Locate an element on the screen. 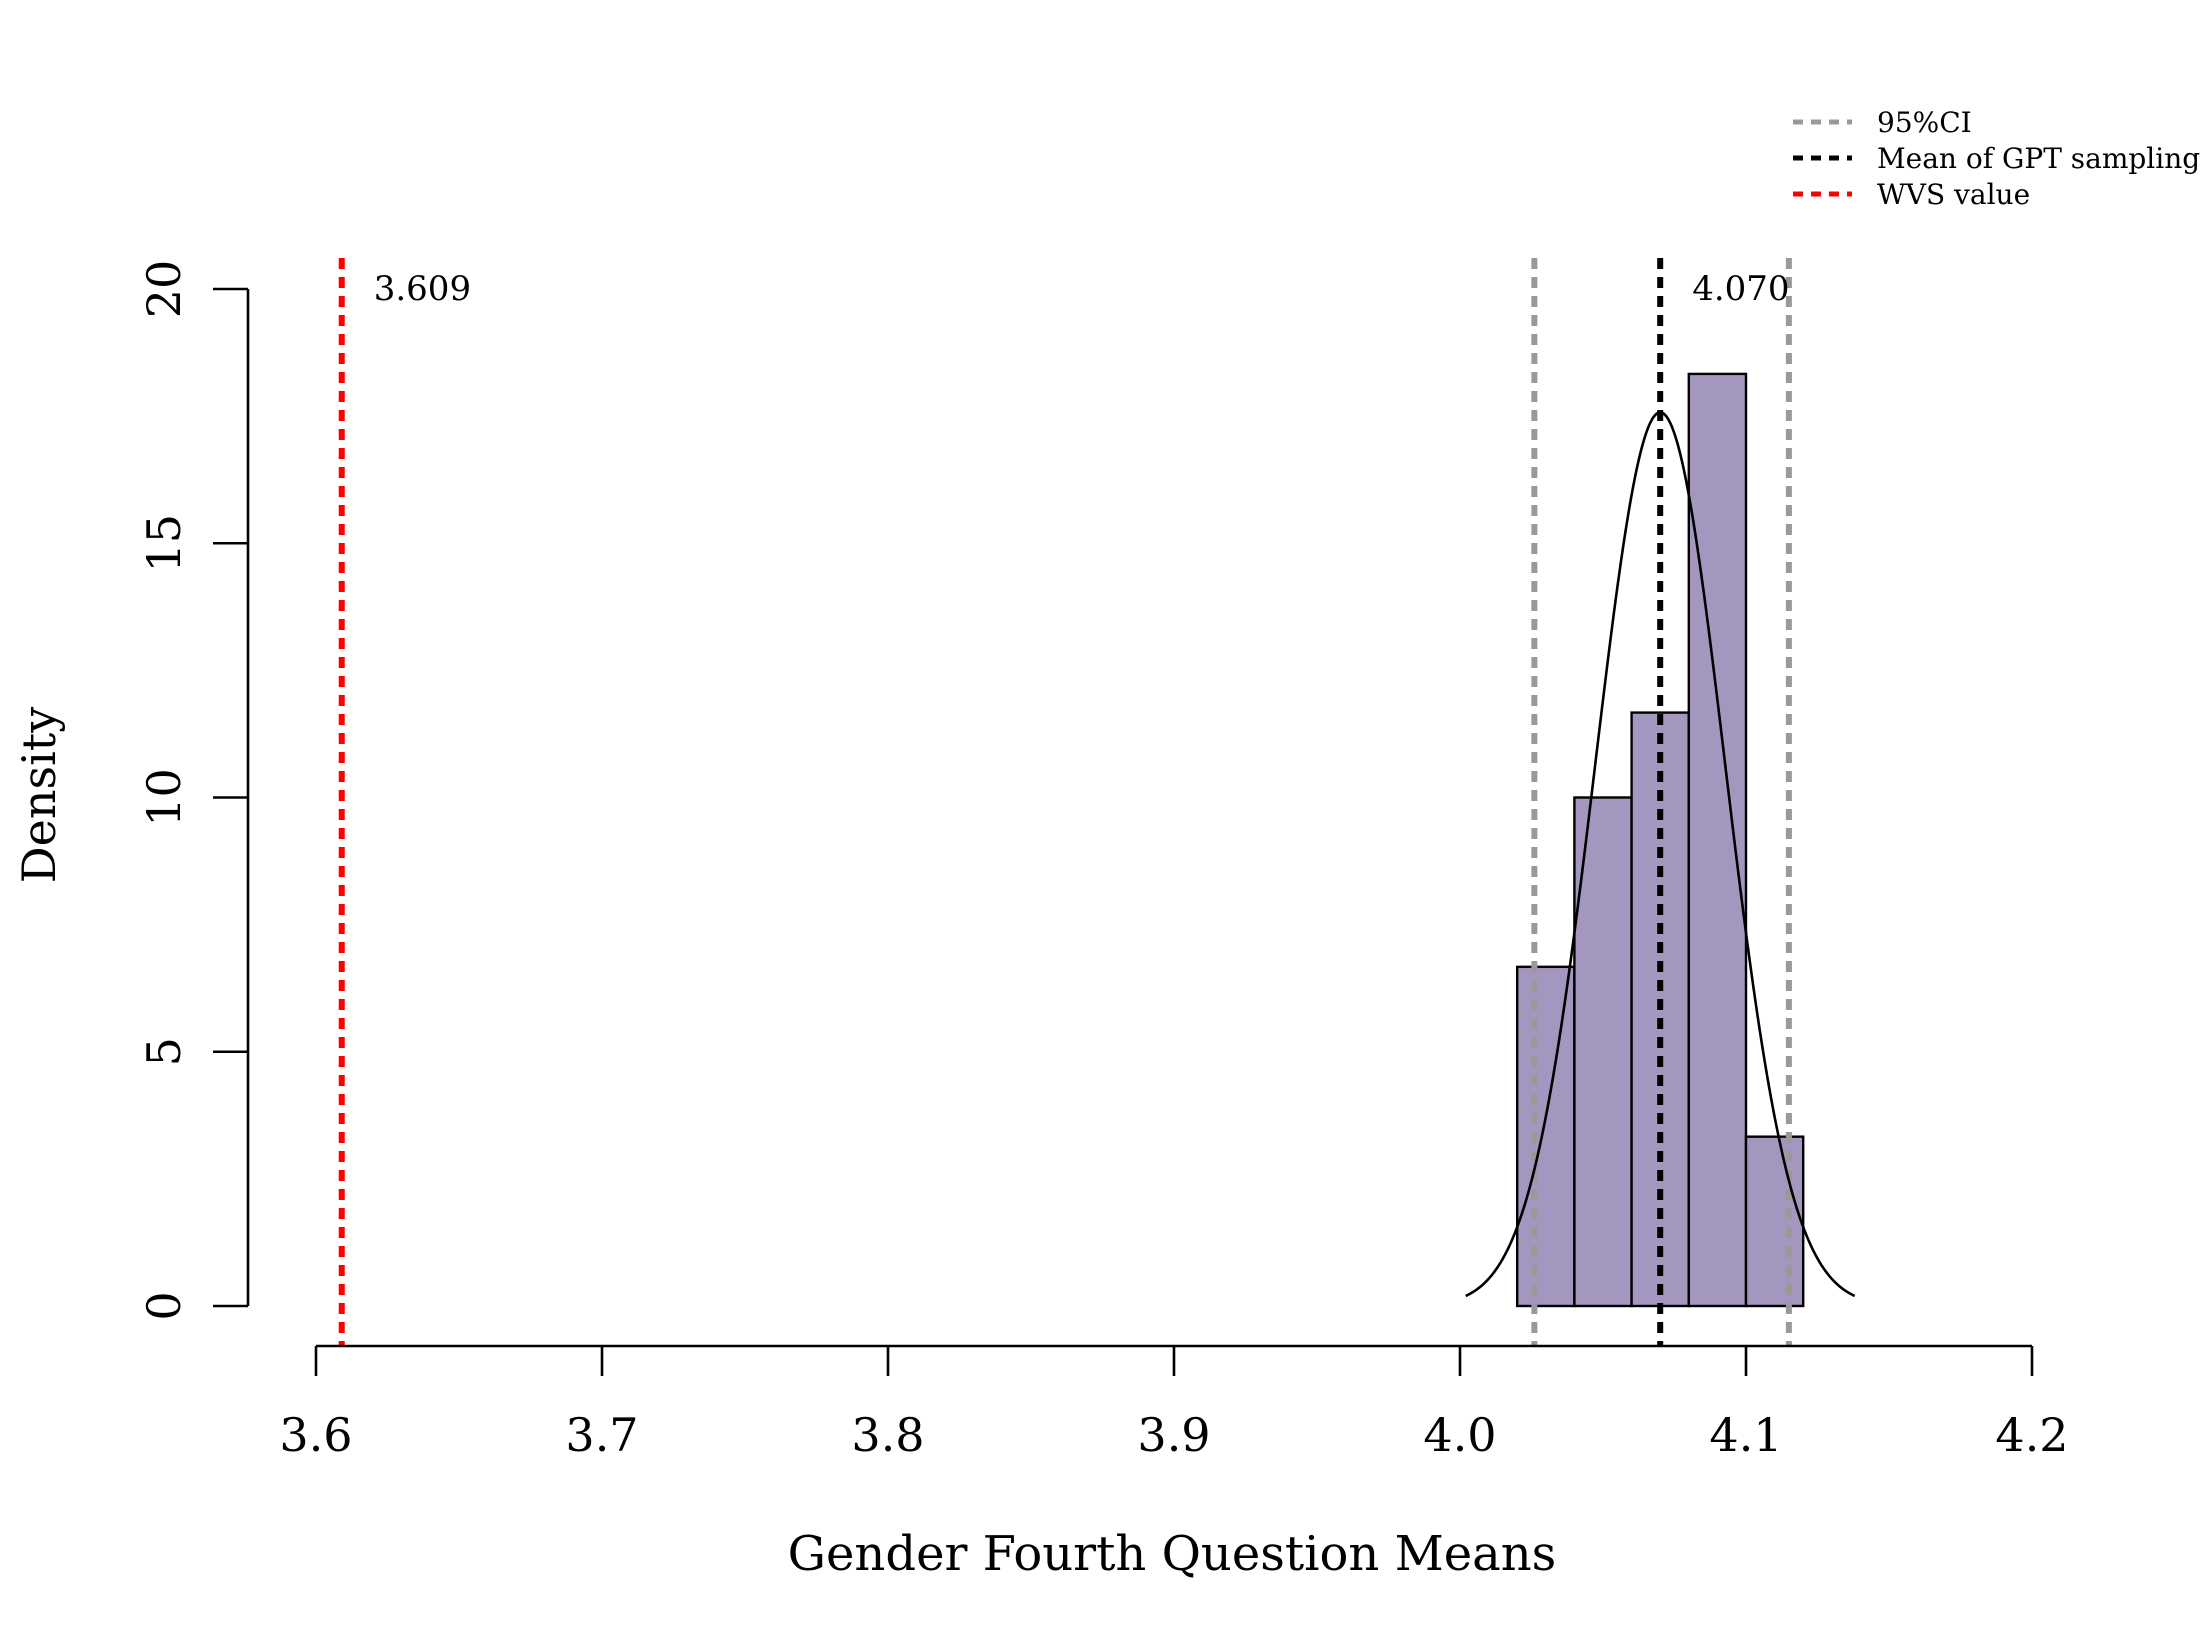 Image resolution: width=2200 pixels, height=1635 pixels. x-tick-label: 3.7 is located at coordinates (601, 1435).